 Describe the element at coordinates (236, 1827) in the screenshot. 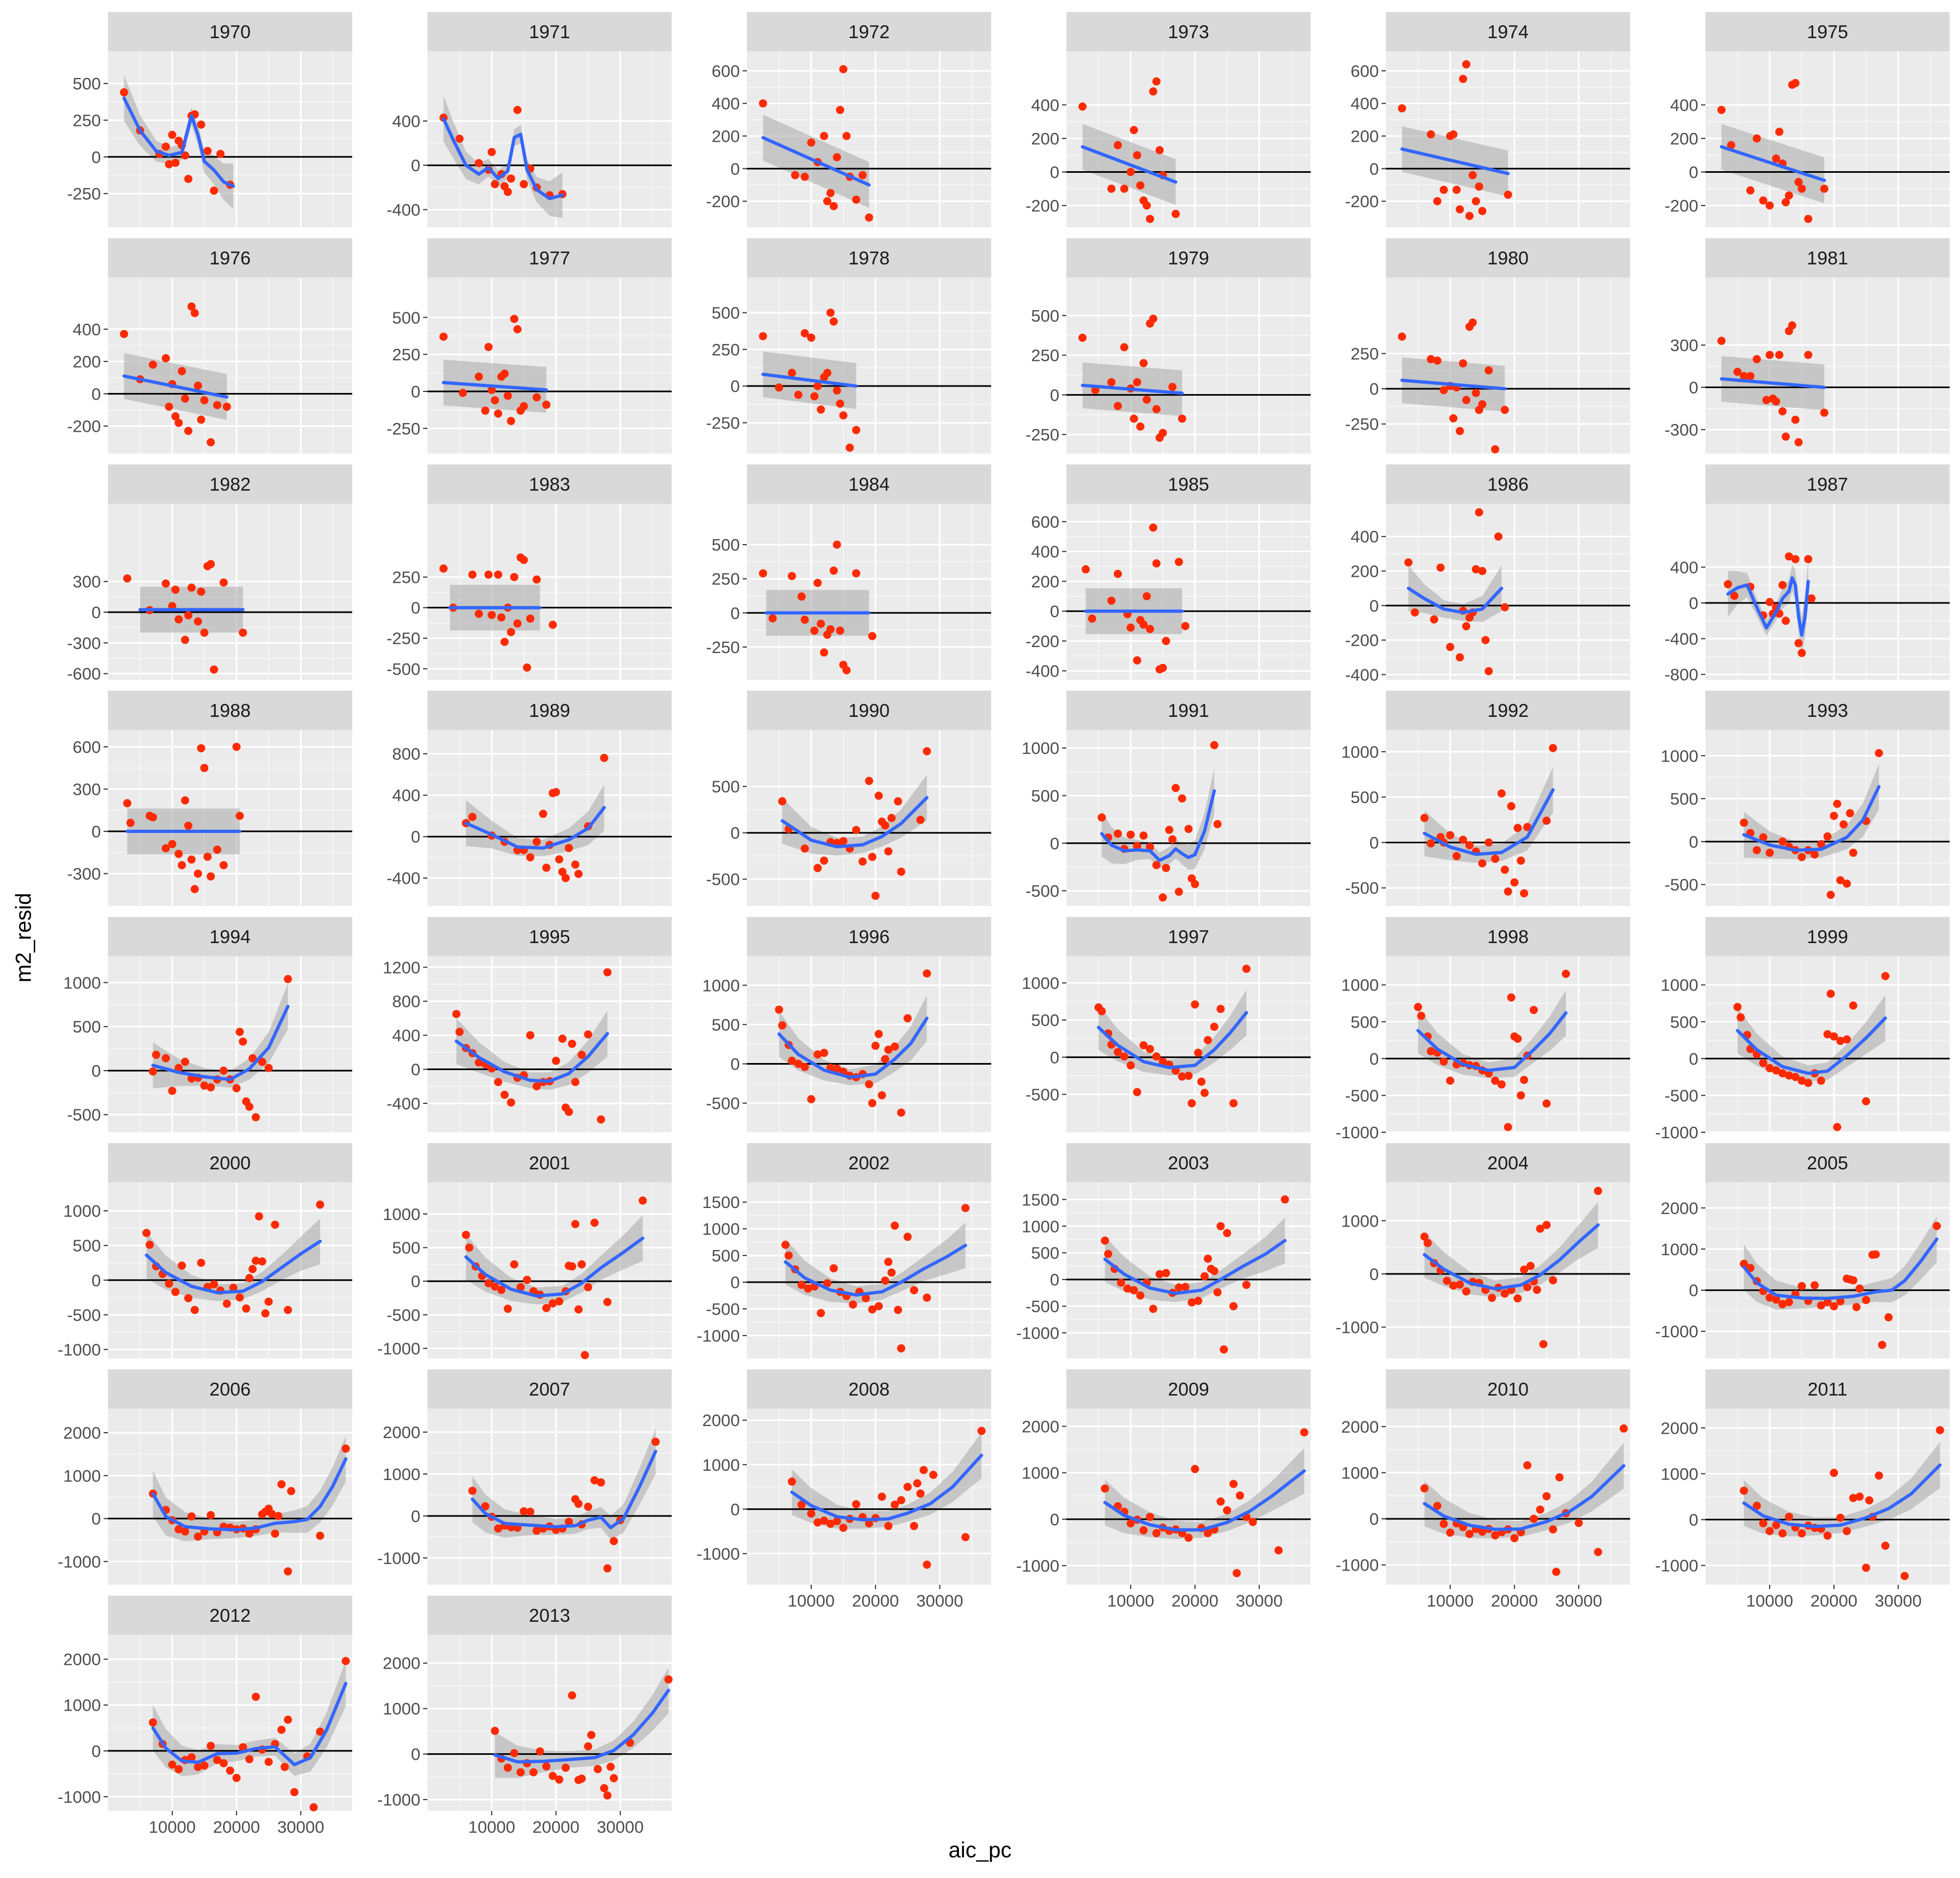

I see `x-tick-label: 20000` at that location.